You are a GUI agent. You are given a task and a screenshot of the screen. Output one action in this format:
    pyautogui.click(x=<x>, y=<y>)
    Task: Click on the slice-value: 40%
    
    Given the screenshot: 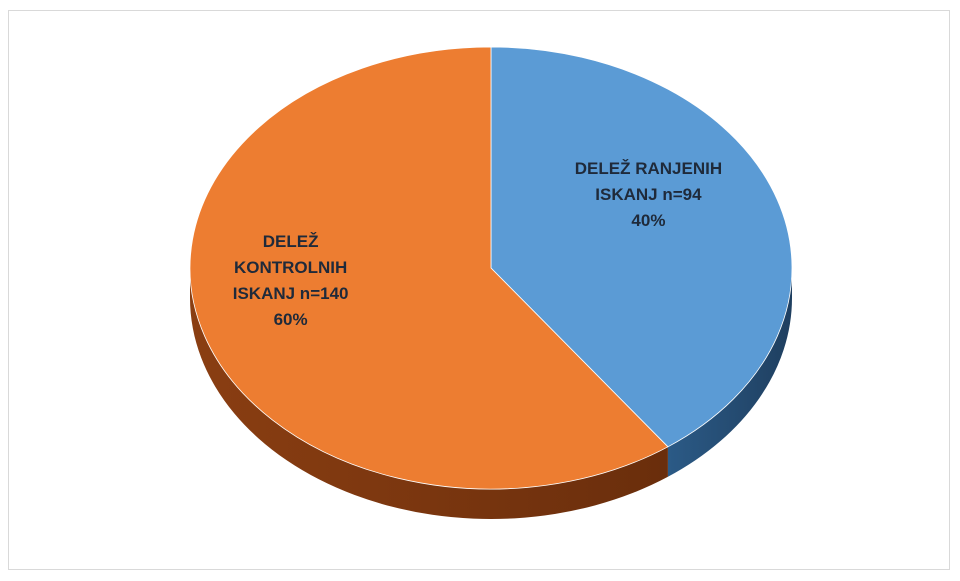 What is the action you would take?
    pyautogui.click(x=648, y=221)
    